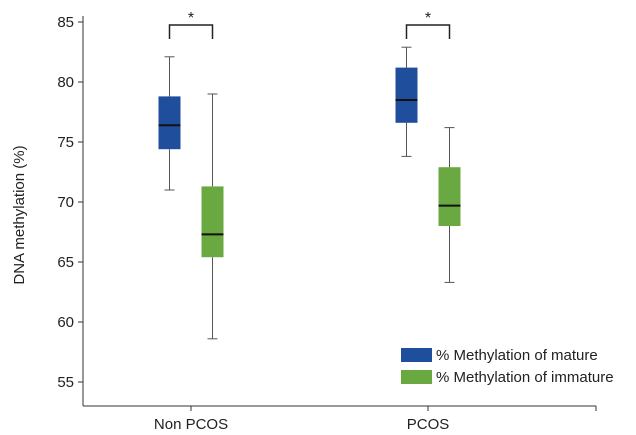 The width and height of the screenshot is (636, 435). Describe the element at coordinates (428, 424) in the screenshot. I see `x-tick-label: PCOS` at that location.